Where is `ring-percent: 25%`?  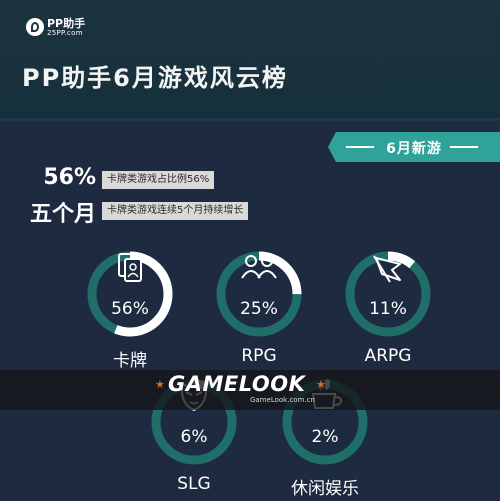
ring-percent: 25% is located at coordinates (259, 309).